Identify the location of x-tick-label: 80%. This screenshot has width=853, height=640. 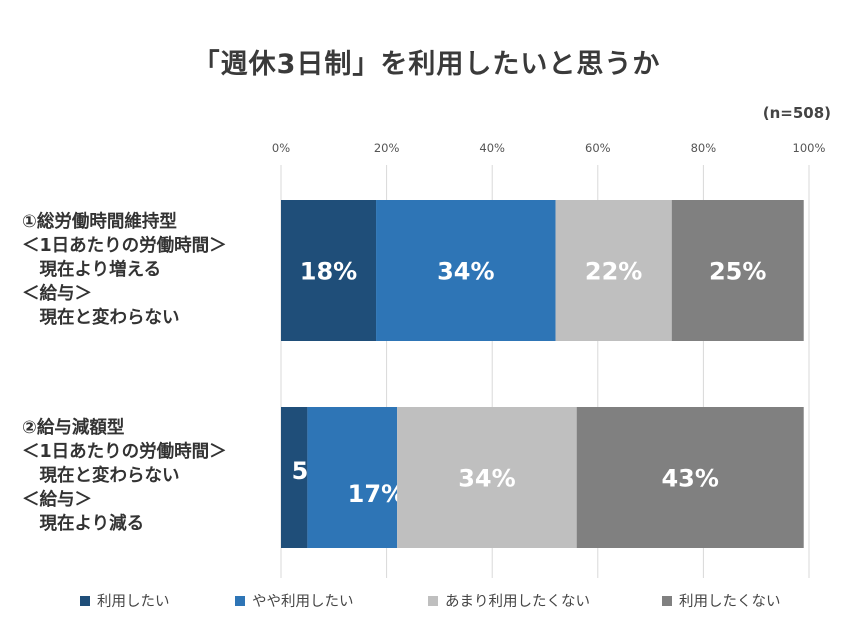
(704, 148).